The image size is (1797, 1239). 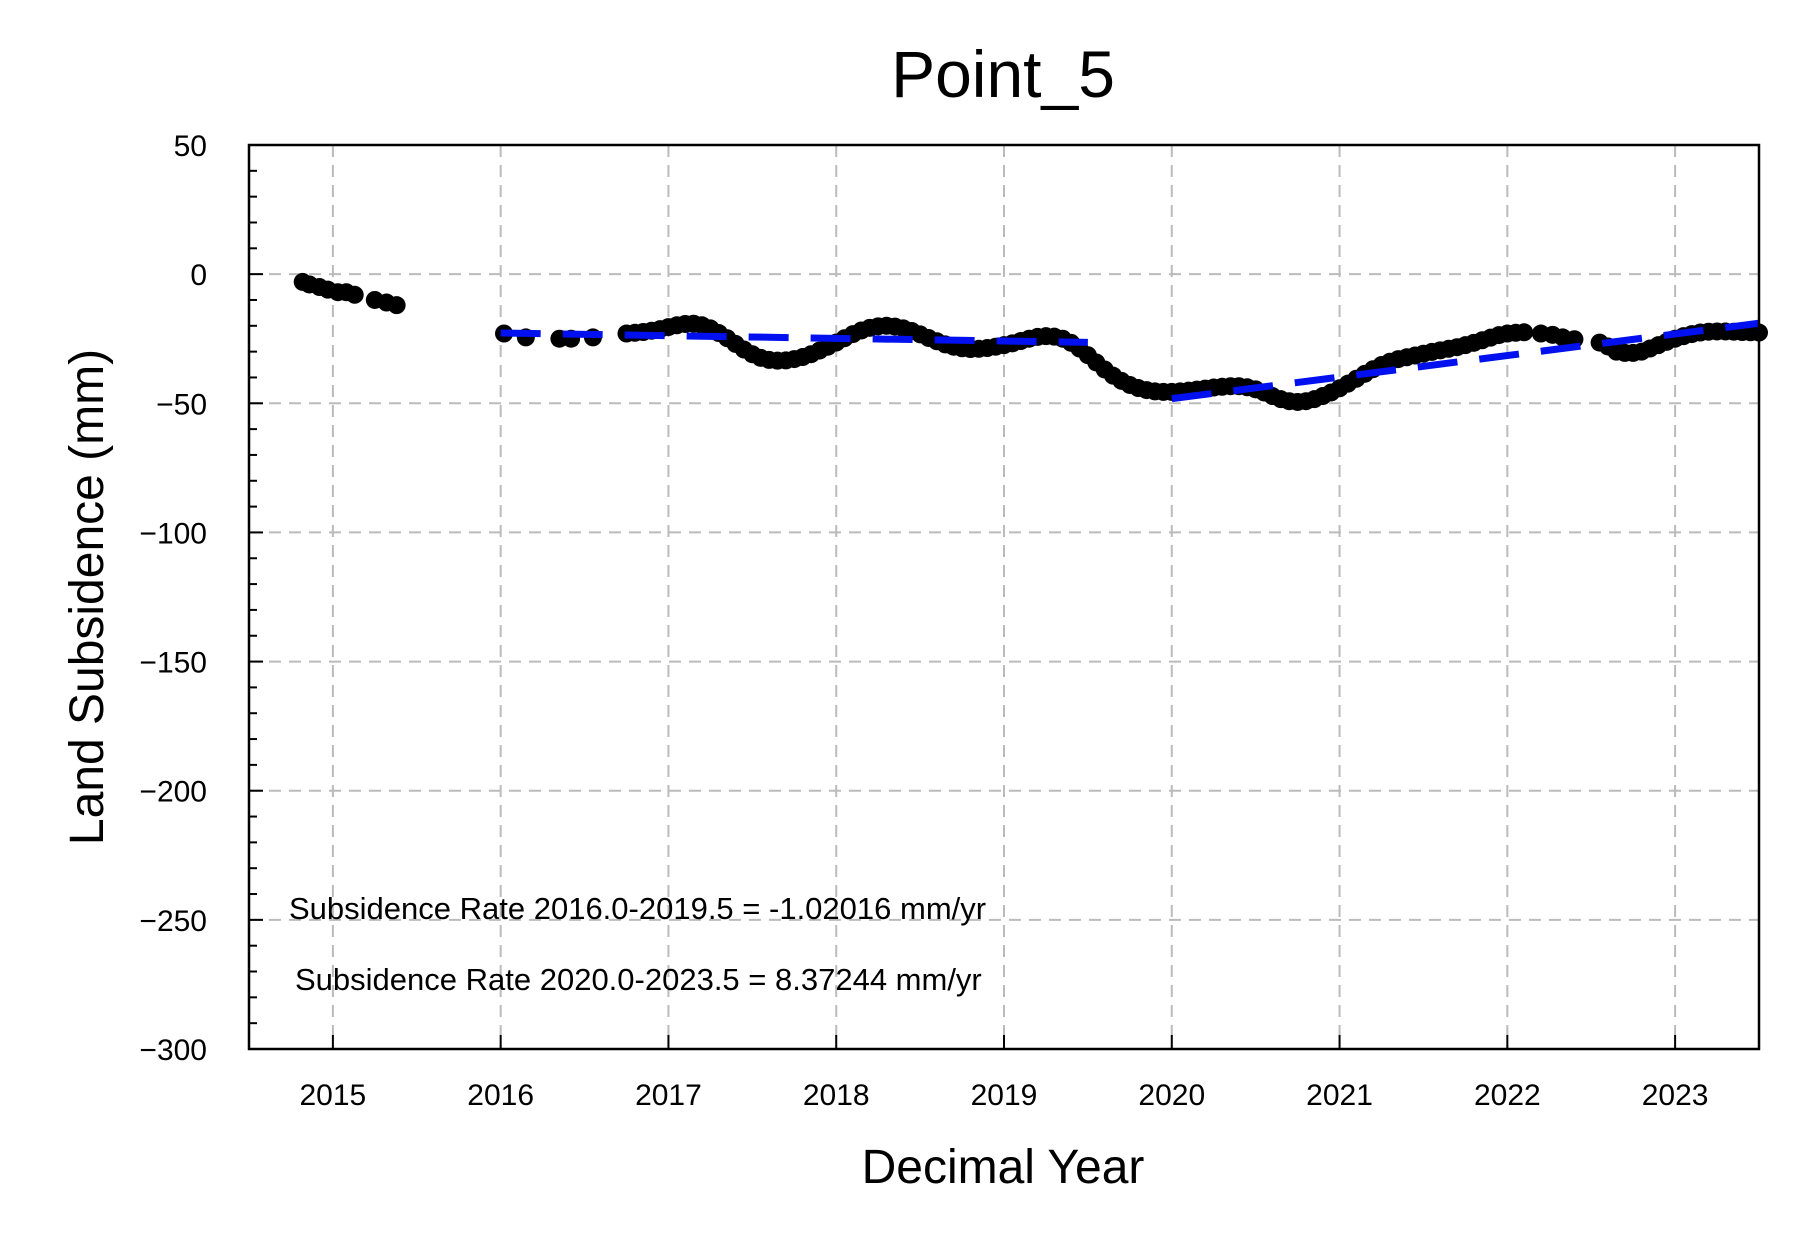 What do you see at coordinates (500, 1095) in the screenshot?
I see `x-tick-label: 2016` at bounding box center [500, 1095].